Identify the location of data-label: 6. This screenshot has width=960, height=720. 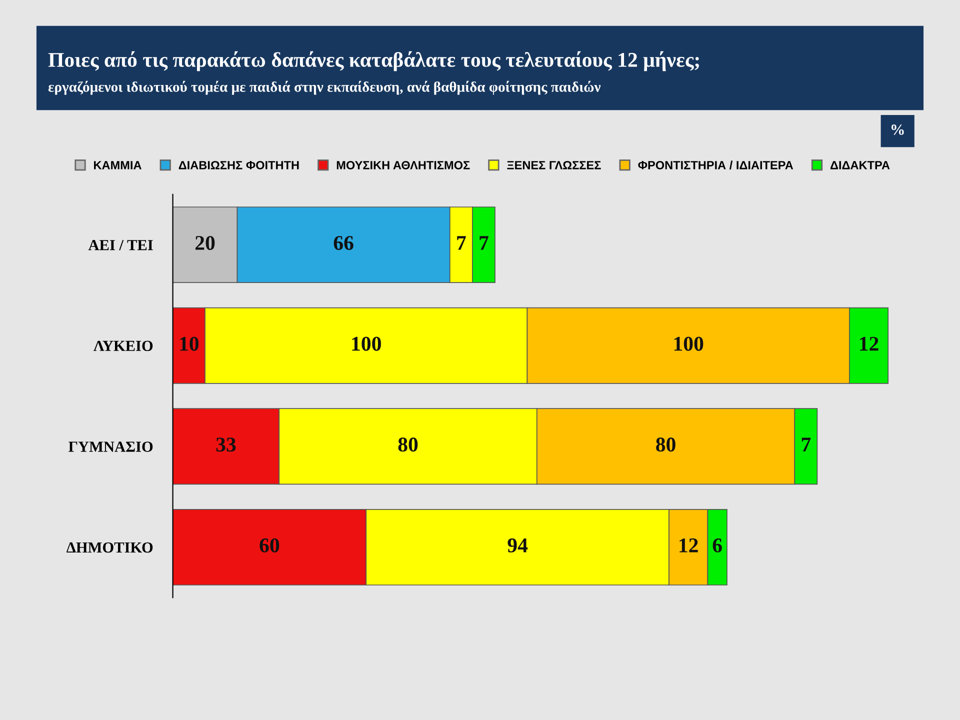
(717, 545).